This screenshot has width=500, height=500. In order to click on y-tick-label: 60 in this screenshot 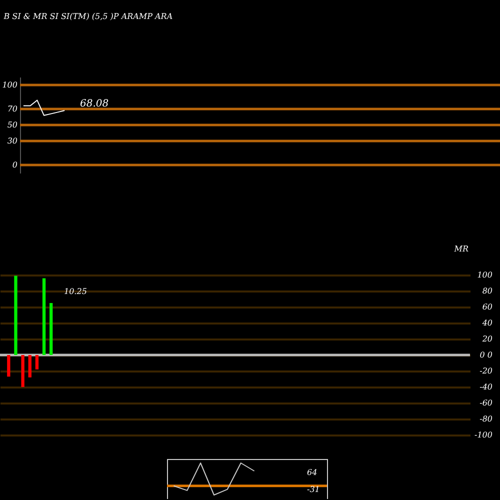, I will do `click(487, 307)`.